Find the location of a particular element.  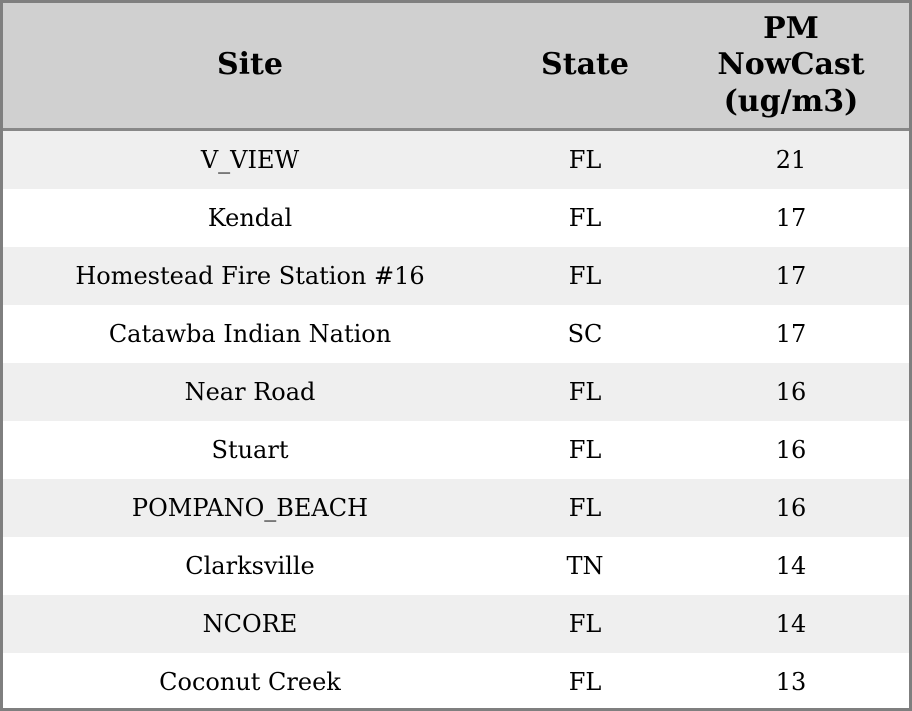

state-cell: TN is located at coordinates (585, 566).